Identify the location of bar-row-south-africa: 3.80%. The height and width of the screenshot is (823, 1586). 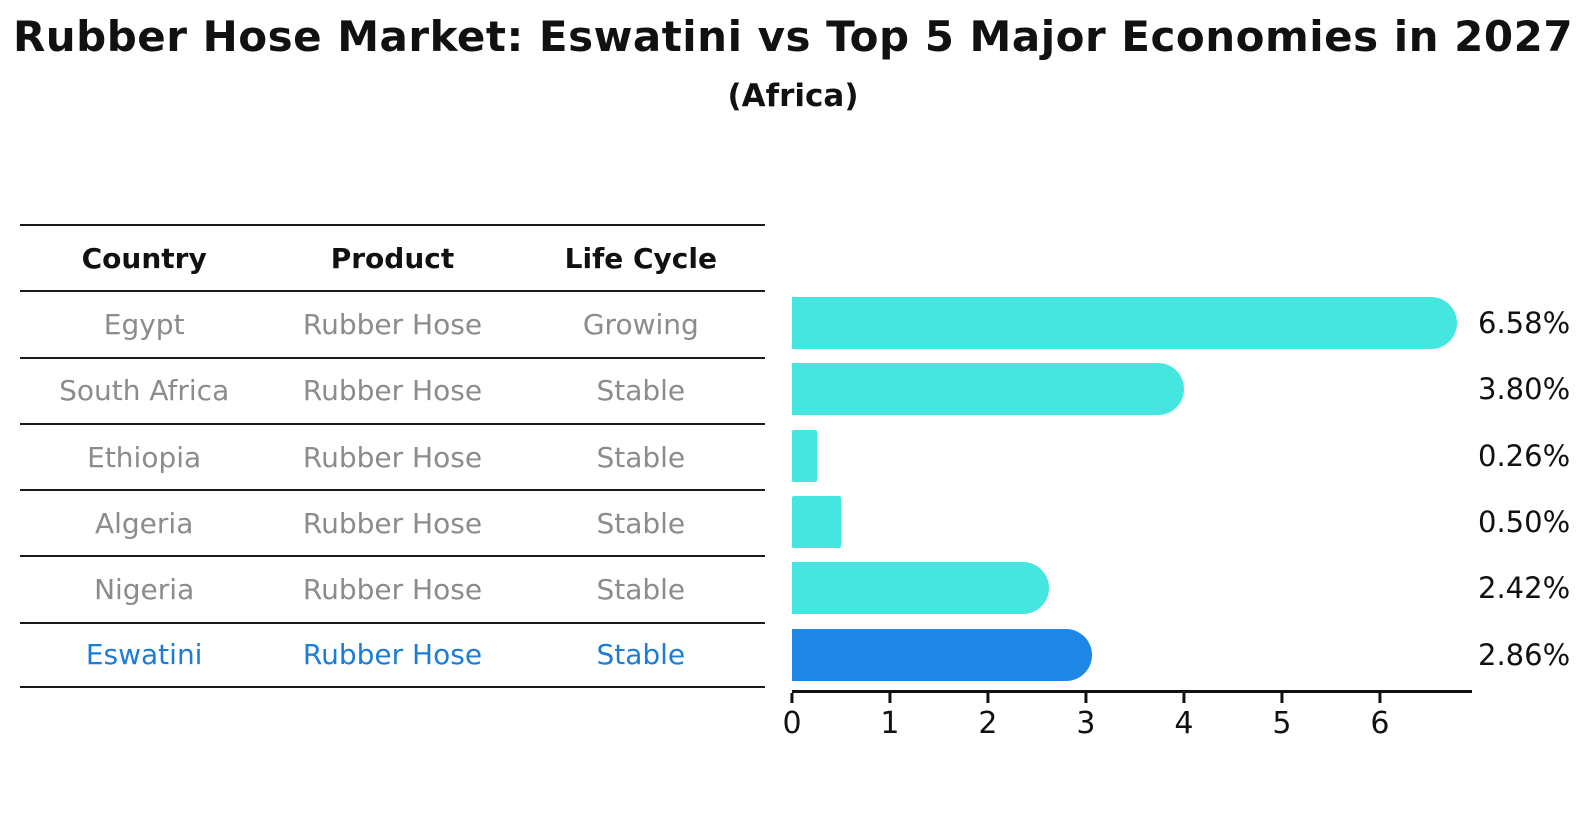
(1181, 389).